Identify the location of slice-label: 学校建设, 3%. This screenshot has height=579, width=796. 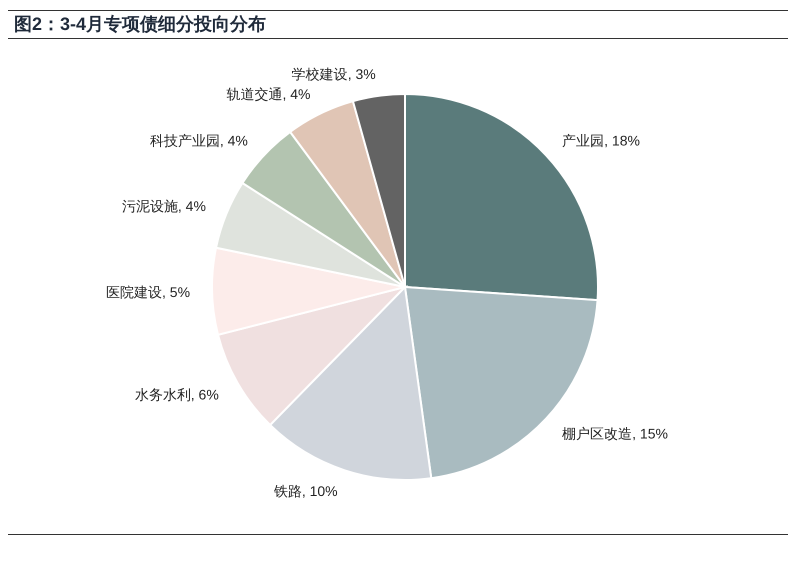
(334, 74).